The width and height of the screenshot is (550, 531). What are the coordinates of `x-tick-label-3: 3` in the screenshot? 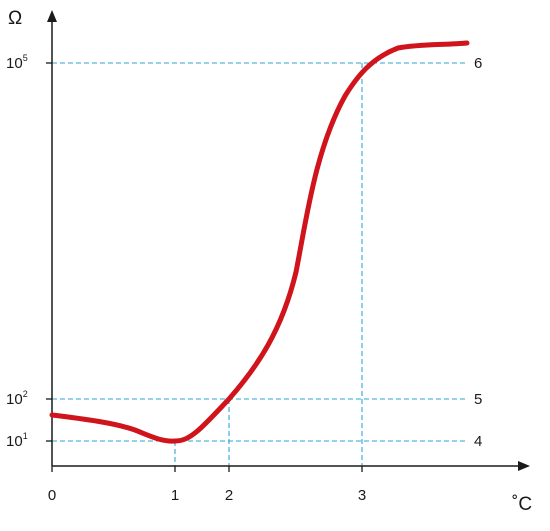 It's located at (362, 495).